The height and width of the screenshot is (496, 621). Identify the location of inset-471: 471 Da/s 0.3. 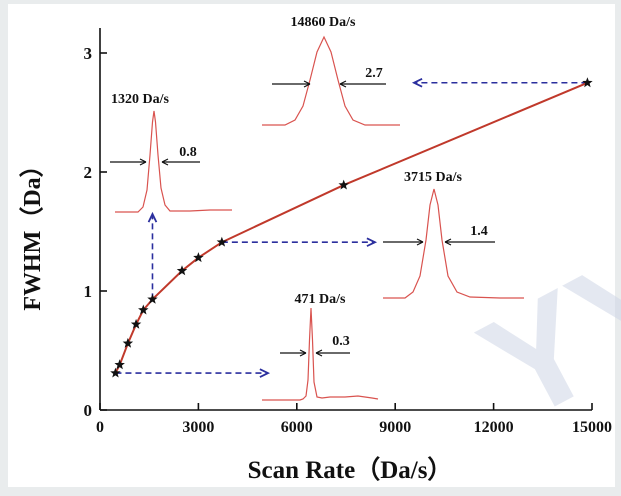
(320, 346).